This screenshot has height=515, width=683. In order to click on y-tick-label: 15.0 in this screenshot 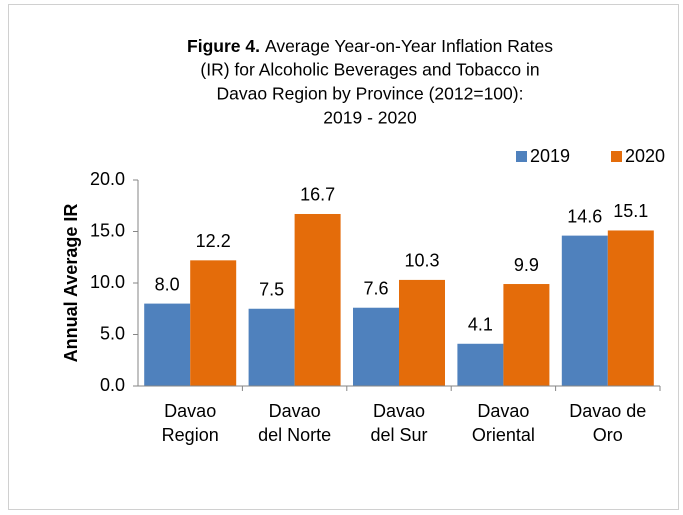, I will do `click(107, 230)`.